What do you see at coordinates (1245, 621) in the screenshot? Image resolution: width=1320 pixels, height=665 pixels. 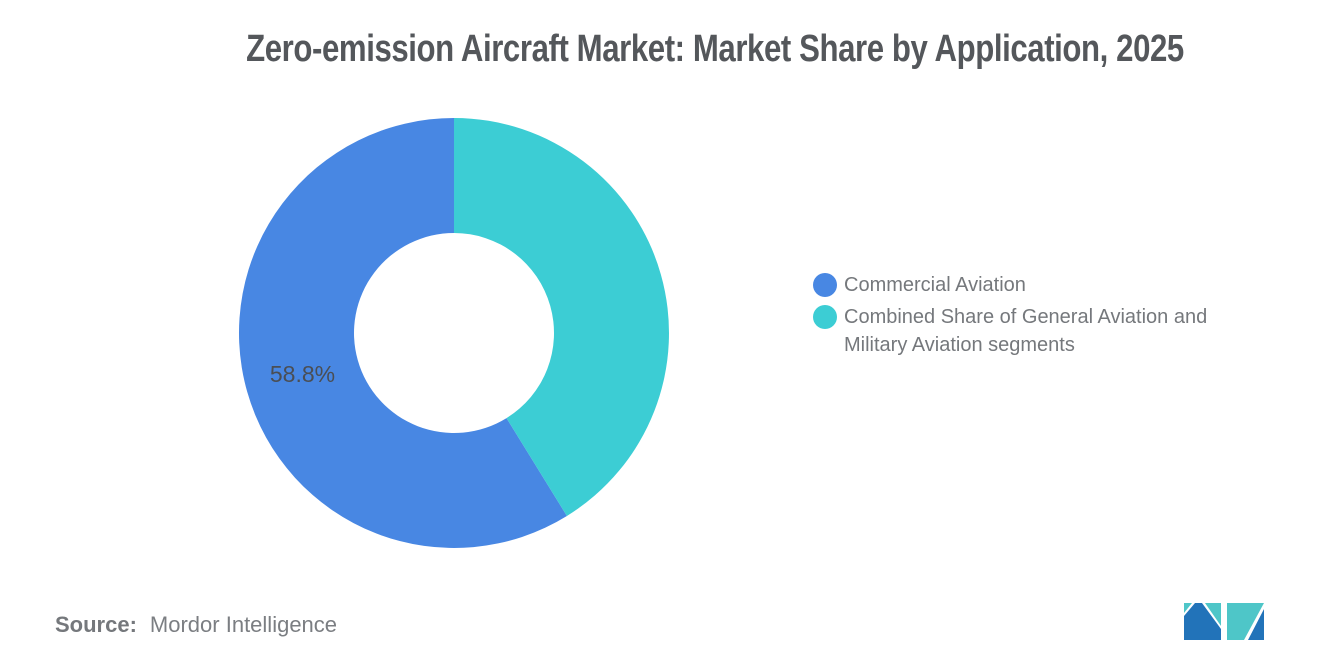 I see `logo-mark-right` at bounding box center [1245, 621].